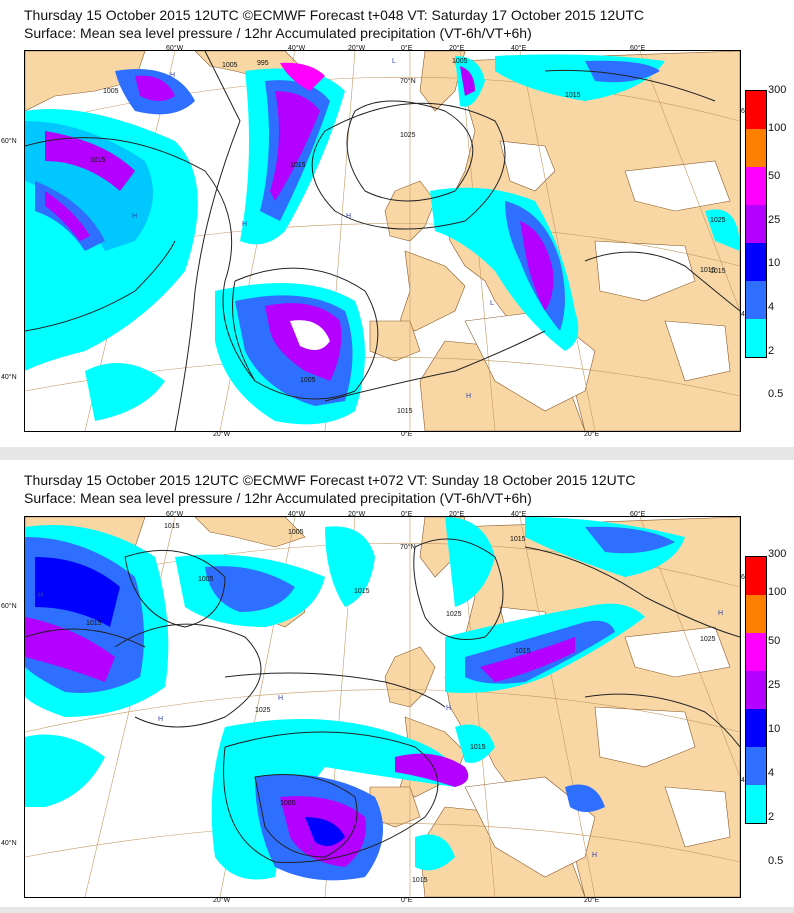 This screenshot has width=794, height=913. What do you see at coordinates (408, 81) in the screenshot?
I see `latitude-label-inner: 70°N` at bounding box center [408, 81].